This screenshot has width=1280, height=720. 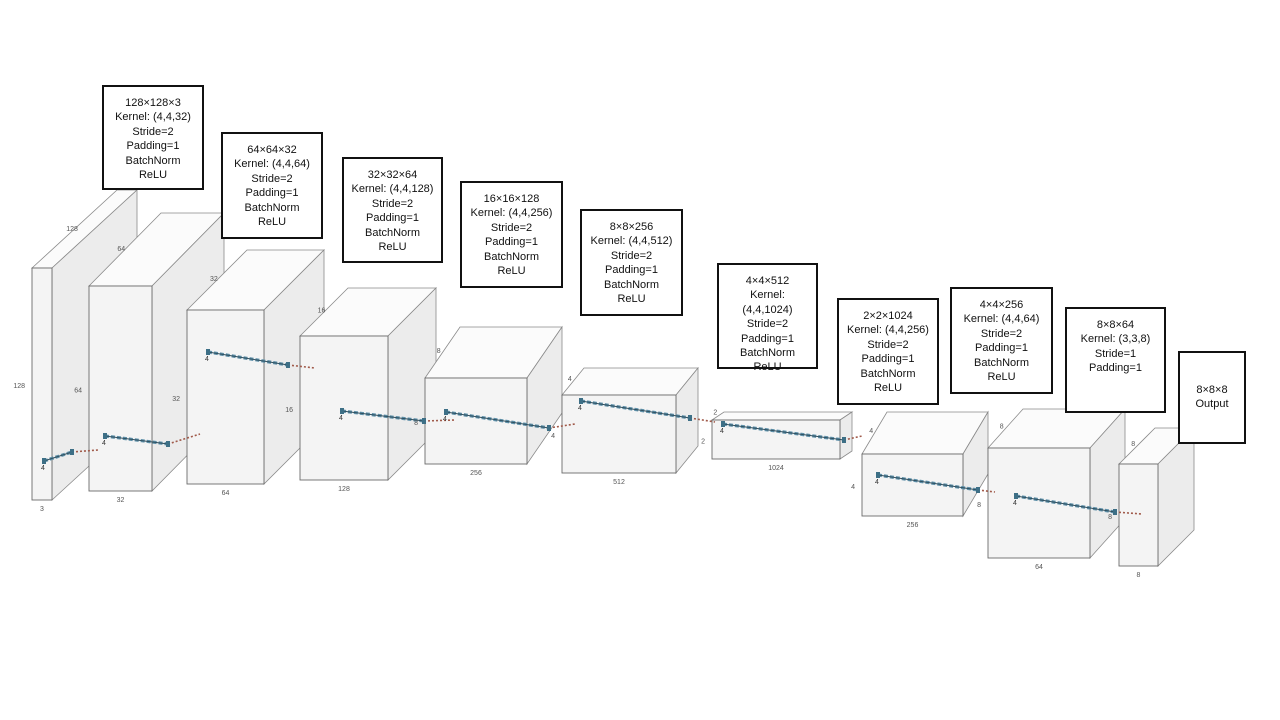 I want to click on annotation-shape: 4×4×512, so click(x=767, y=281).